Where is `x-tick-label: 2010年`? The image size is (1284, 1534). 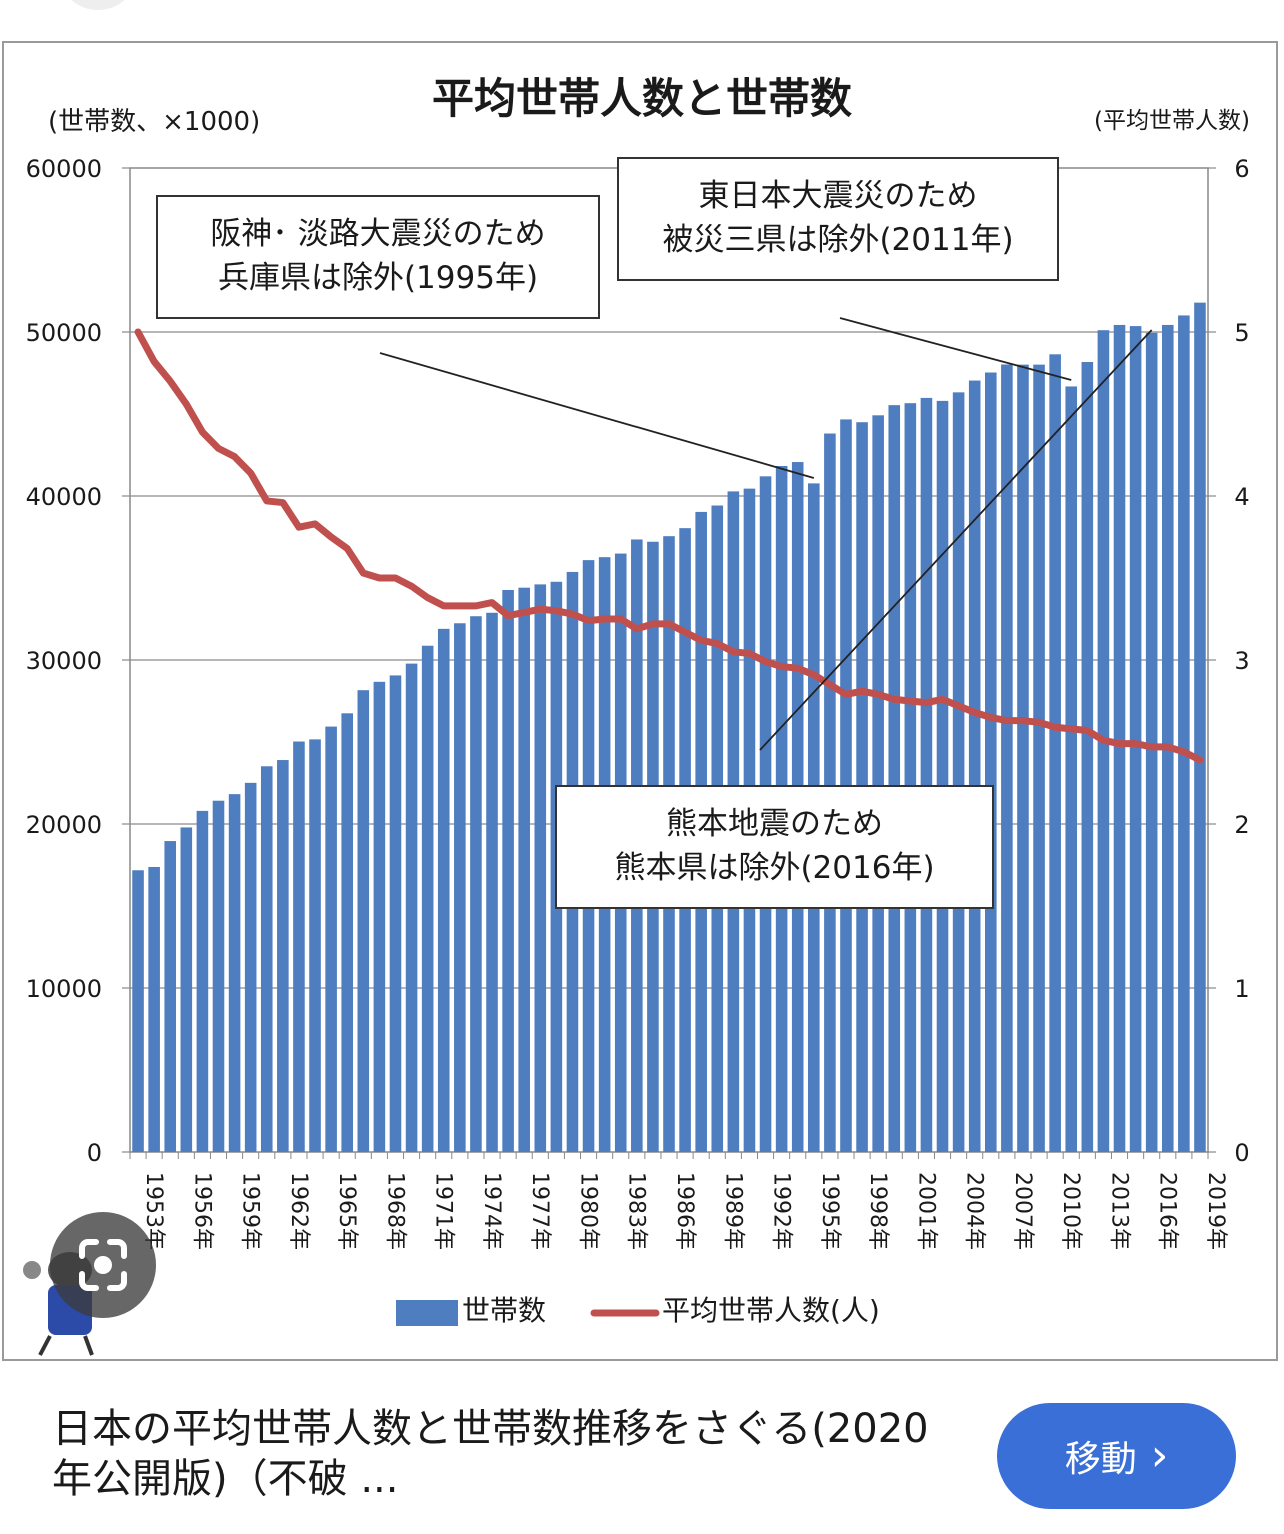 x-tick-label: 2010年 is located at coordinates (1070, 1211).